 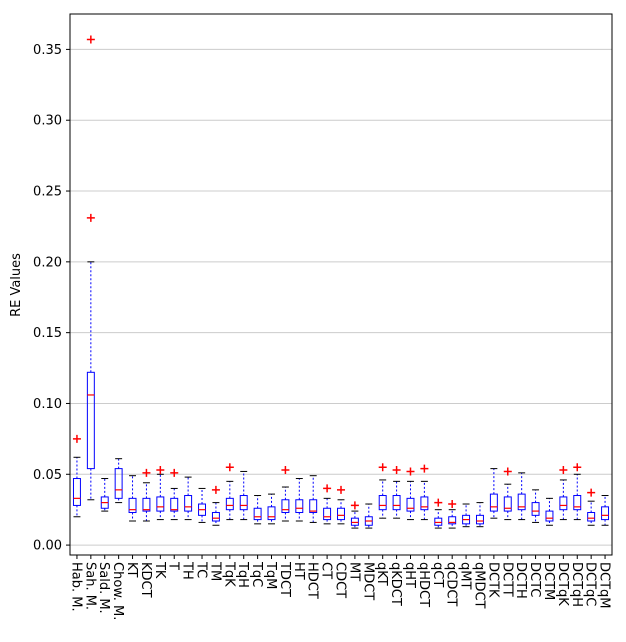 What do you see at coordinates (270, 575) in the screenshot?
I see `x-tick-label: TqM` at bounding box center [270, 575].